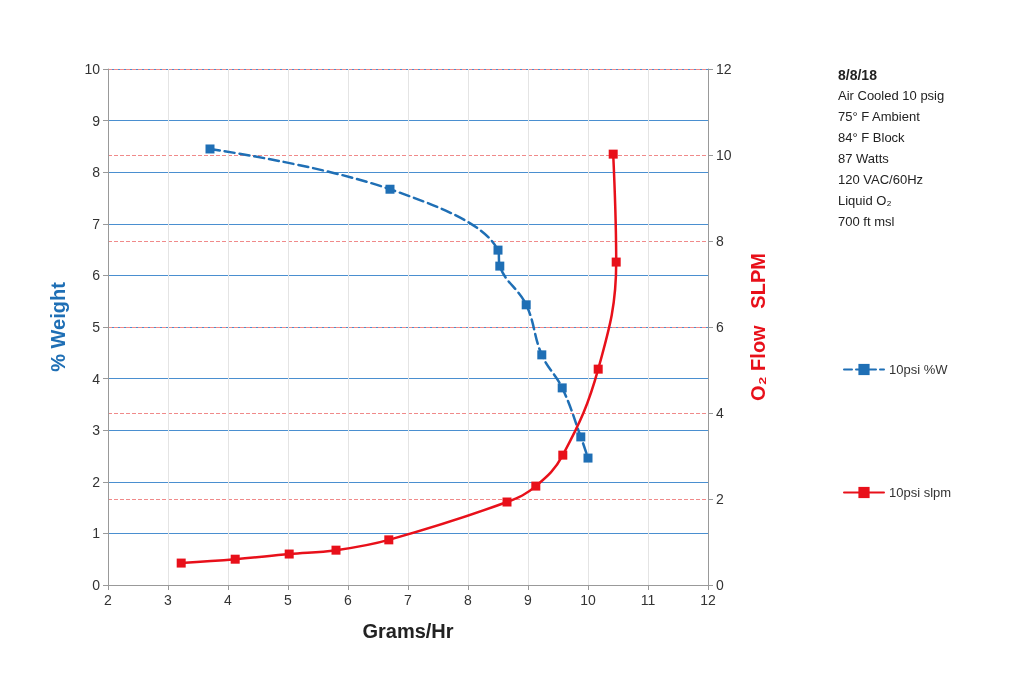  I want to click on x-tick-label: 12, so click(708, 600).